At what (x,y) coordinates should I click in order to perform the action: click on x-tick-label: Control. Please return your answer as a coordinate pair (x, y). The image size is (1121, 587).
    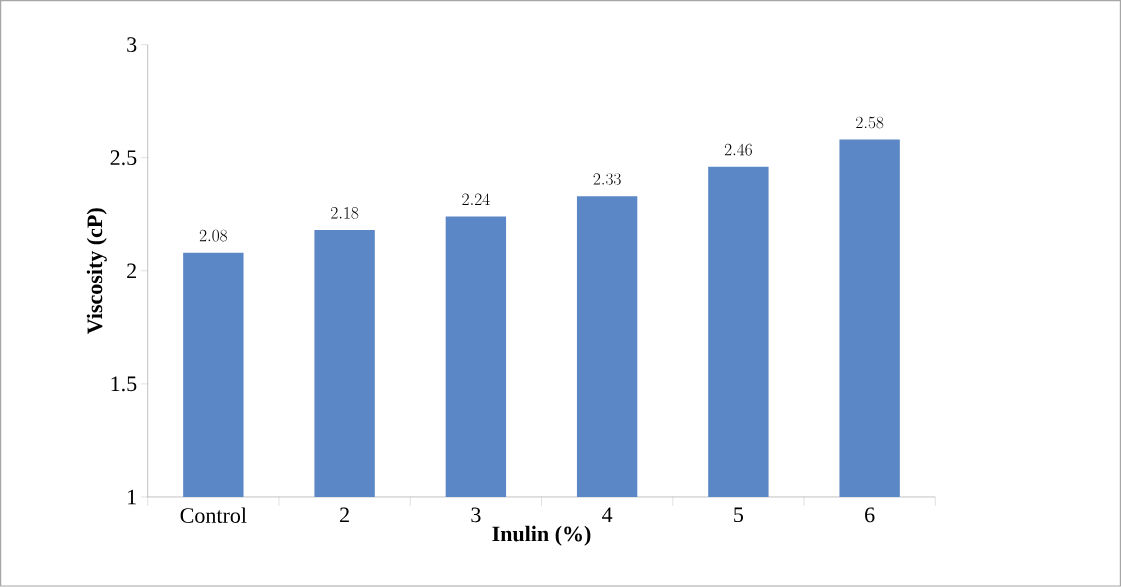
    Looking at the image, I should click on (213, 515).